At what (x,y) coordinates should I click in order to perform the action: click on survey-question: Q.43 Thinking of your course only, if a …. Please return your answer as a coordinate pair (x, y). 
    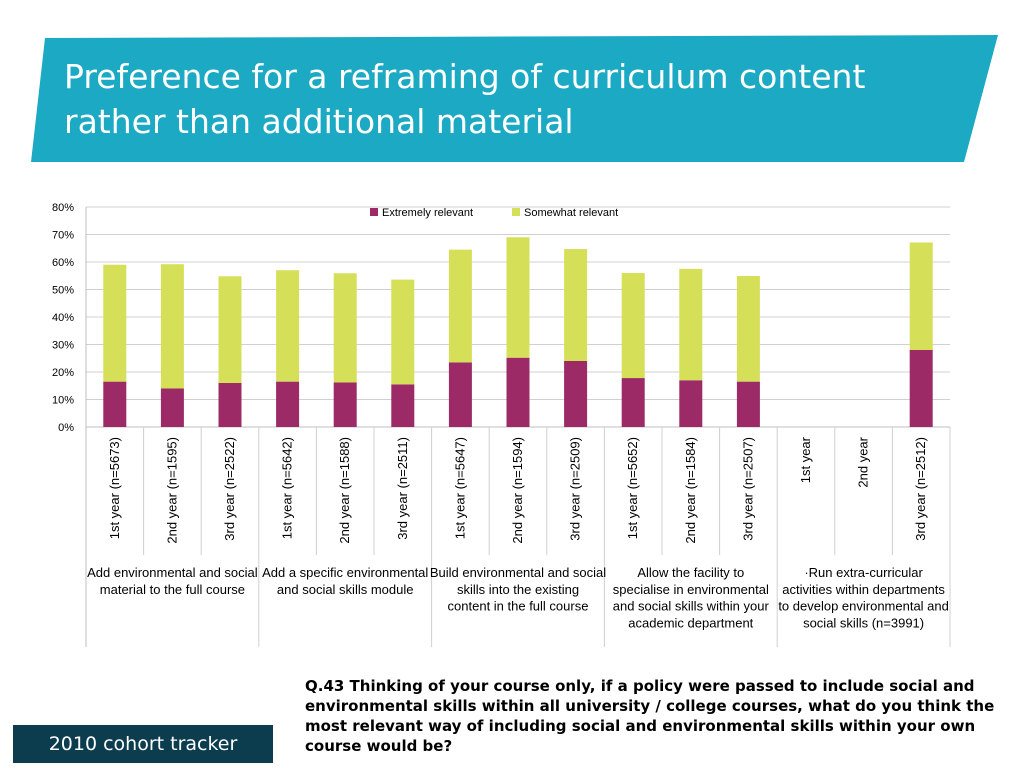
    Looking at the image, I should click on (650, 716).